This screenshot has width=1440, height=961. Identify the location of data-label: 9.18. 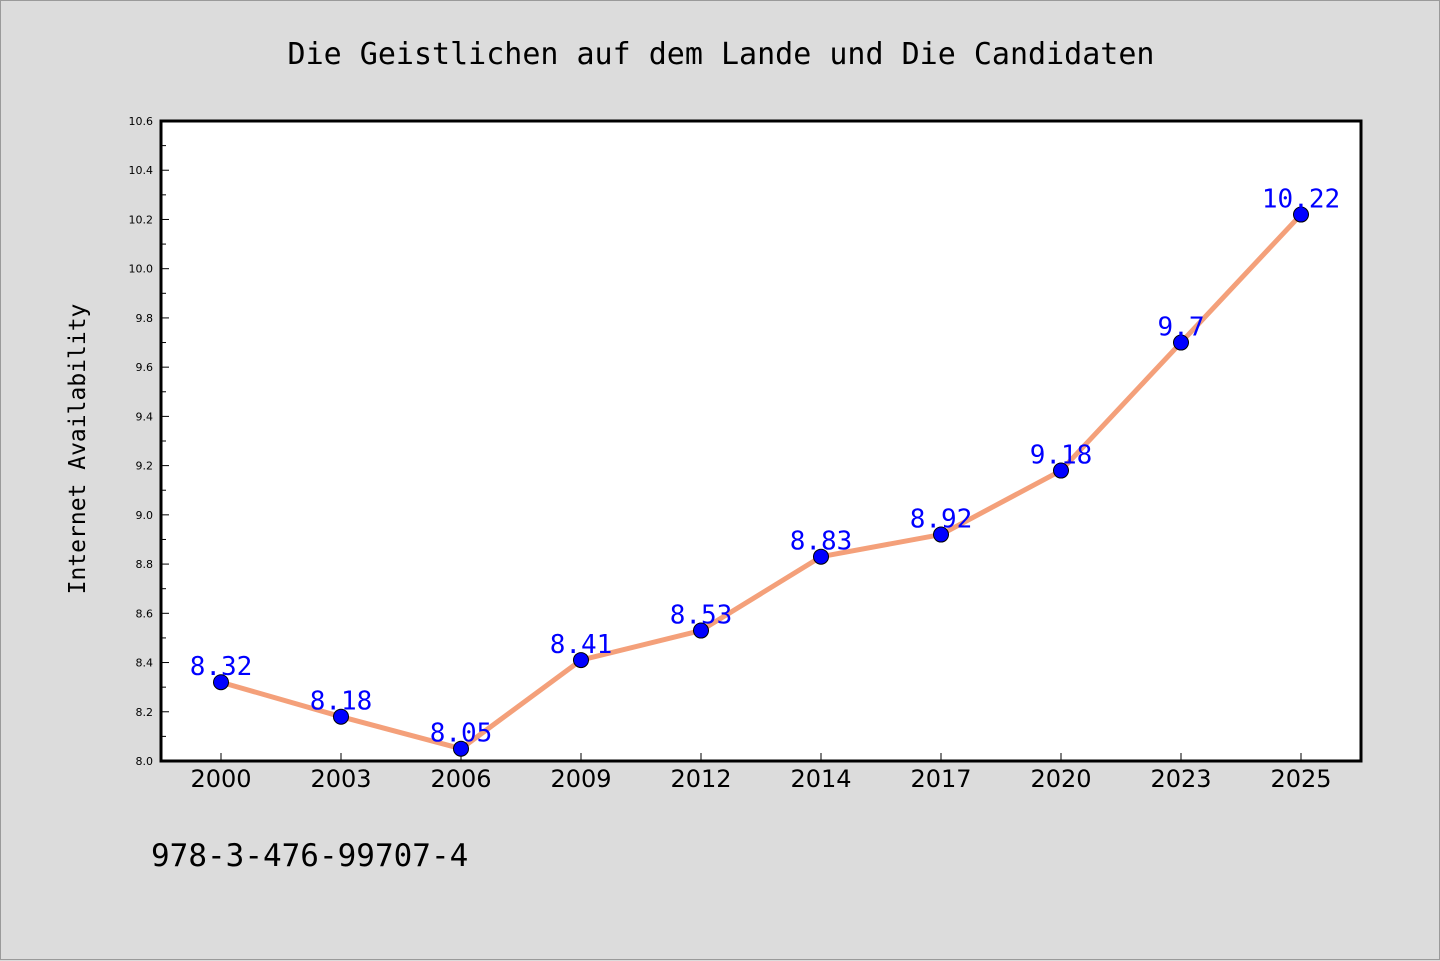
(1061, 456).